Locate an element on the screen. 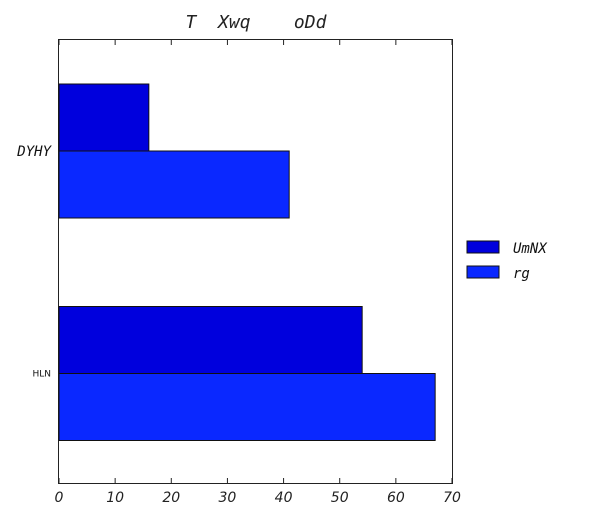 This screenshot has width=592, height=518. chart-title: T Xwq oDd is located at coordinates (257, 22).